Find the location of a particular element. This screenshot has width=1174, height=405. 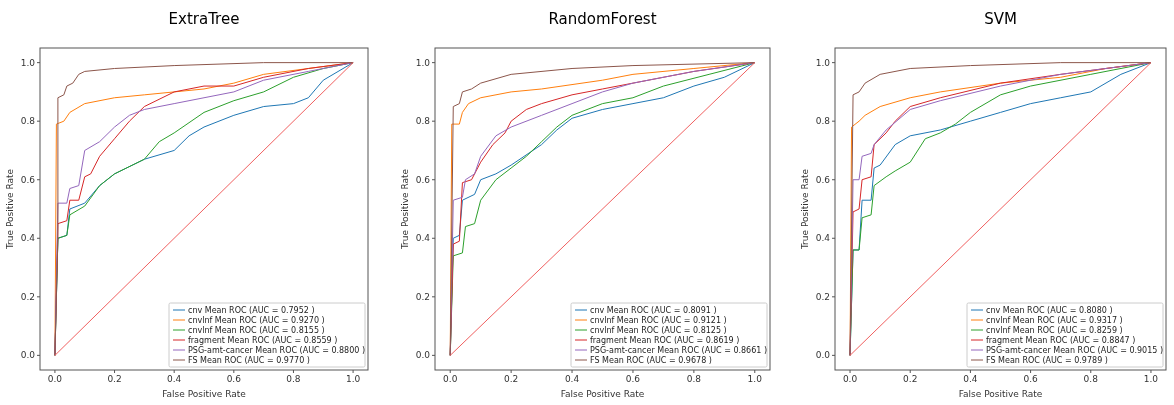

legend-label: fragment Mean ROC (AUC = 0.8619 ) is located at coordinates (665, 340).